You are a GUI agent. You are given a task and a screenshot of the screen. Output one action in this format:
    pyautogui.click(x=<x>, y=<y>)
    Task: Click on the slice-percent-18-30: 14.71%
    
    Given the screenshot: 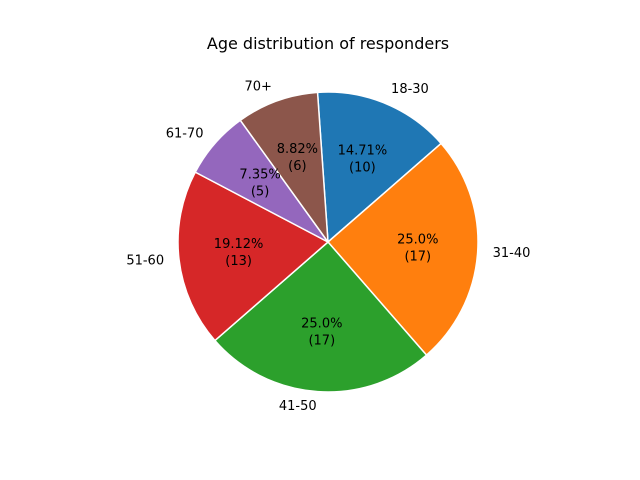 What is the action you would take?
    pyautogui.click(x=363, y=150)
    